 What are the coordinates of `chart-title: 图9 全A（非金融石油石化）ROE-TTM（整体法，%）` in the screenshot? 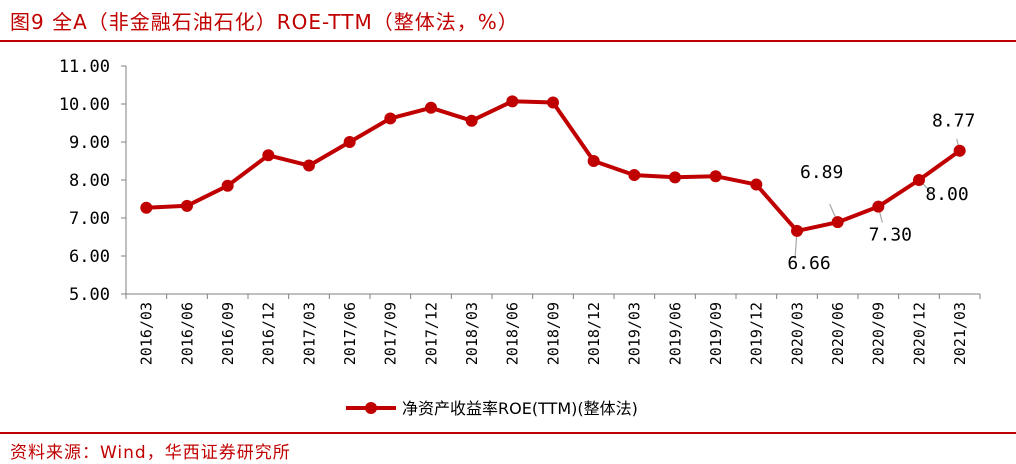 It's located at (264, 22).